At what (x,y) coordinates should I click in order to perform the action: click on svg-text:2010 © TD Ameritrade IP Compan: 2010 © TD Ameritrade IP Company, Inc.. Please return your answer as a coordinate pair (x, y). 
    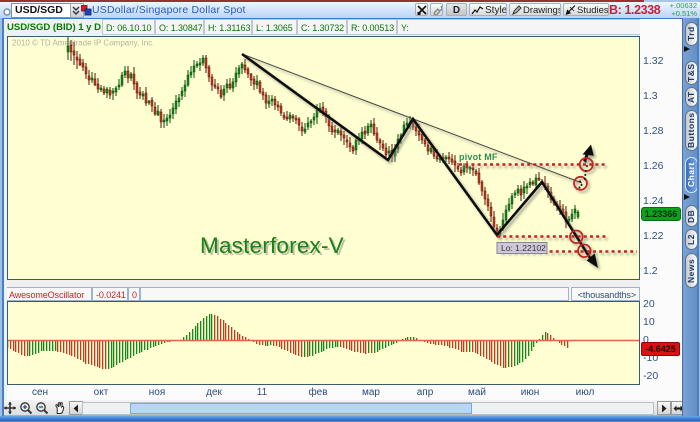
    Looking at the image, I should click on (83, 43).